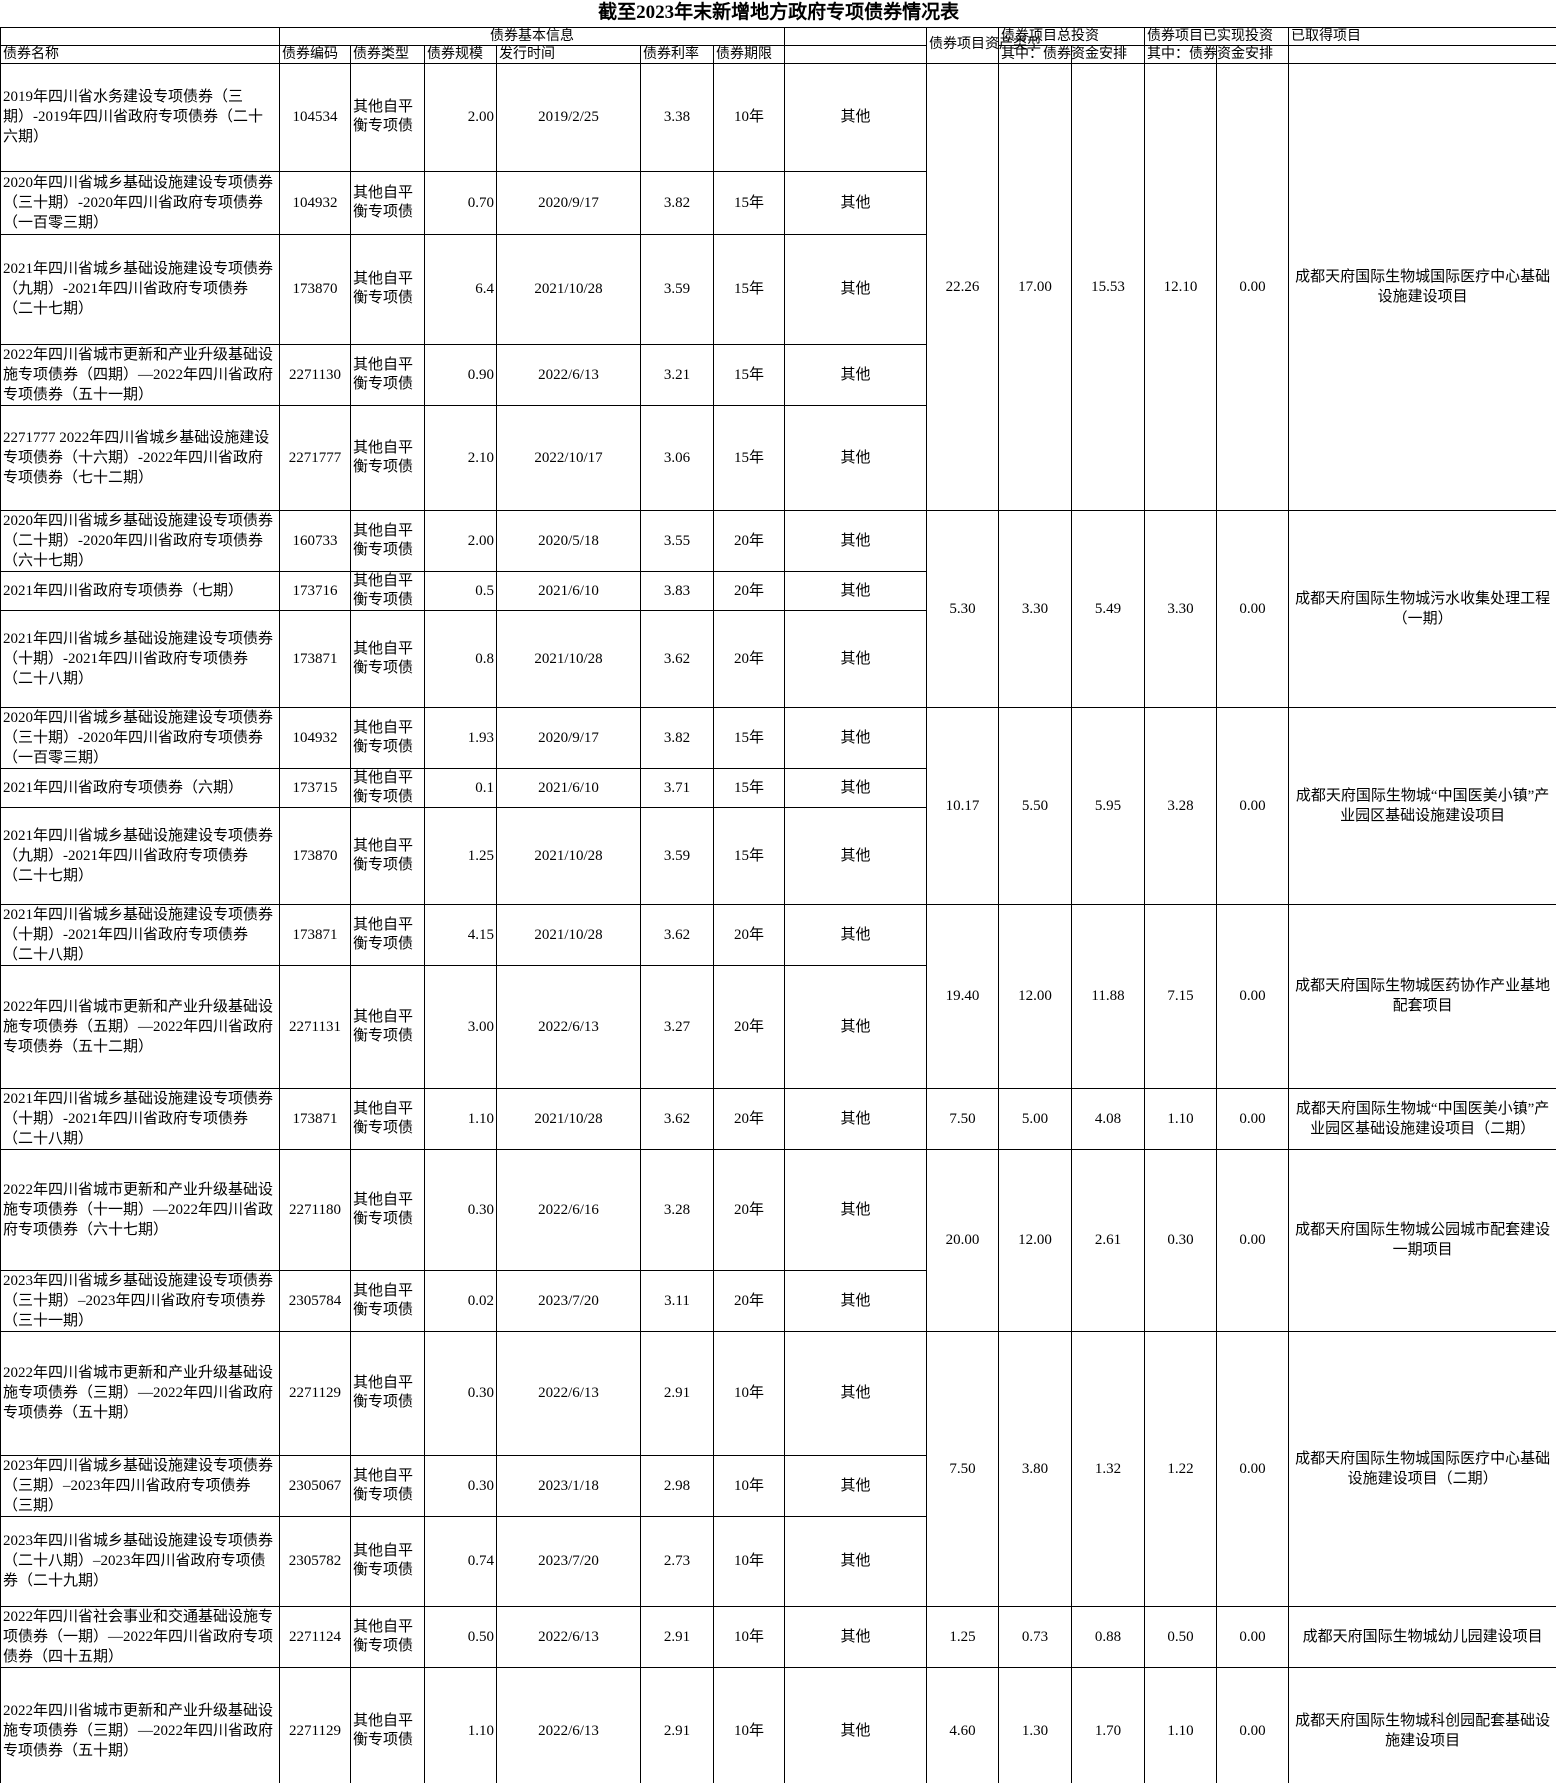  I want to click on project-remark: 成都天府国际生物城医药协作产业基地配套项目, so click(1421, 996).